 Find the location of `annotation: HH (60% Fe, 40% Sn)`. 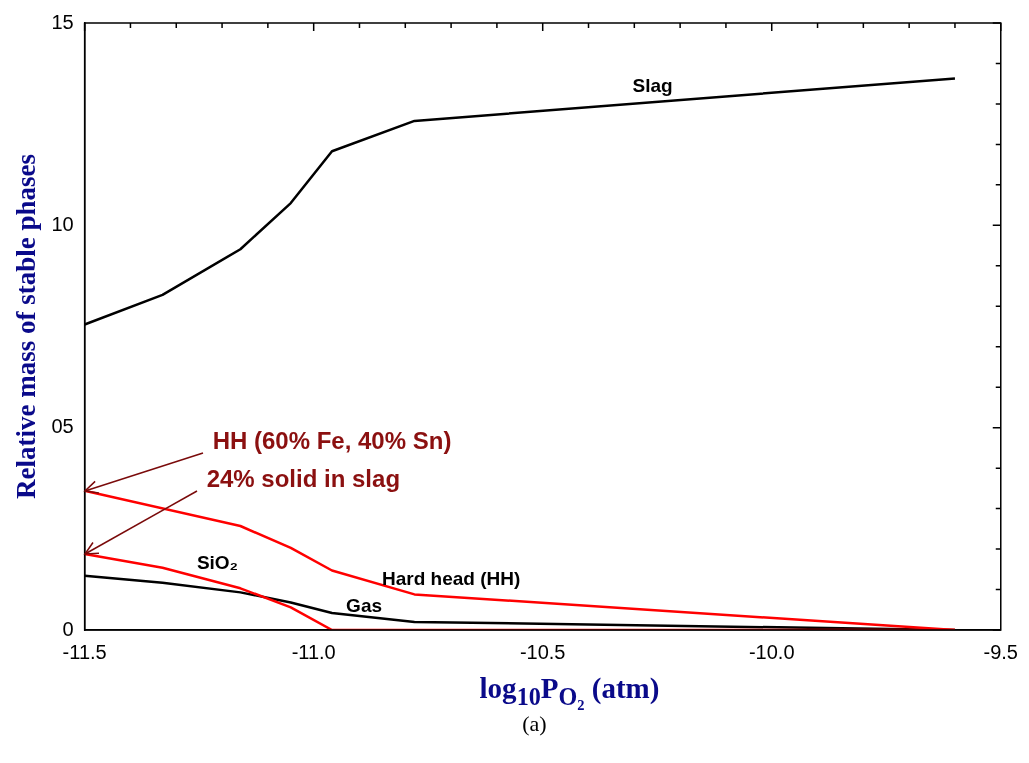

annotation: HH (60% Fe, 40% Sn) is located at coordinates (332, 440).